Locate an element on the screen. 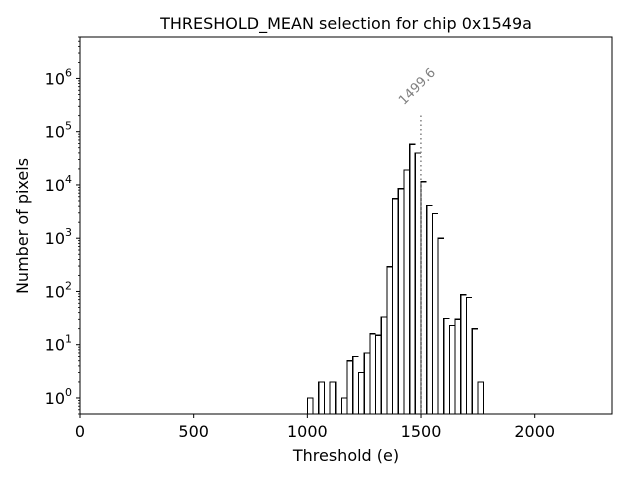 The width and height of the screenshot is (640, 480). y-tick-label: 10⁶ is located at coordinates (58, 77).